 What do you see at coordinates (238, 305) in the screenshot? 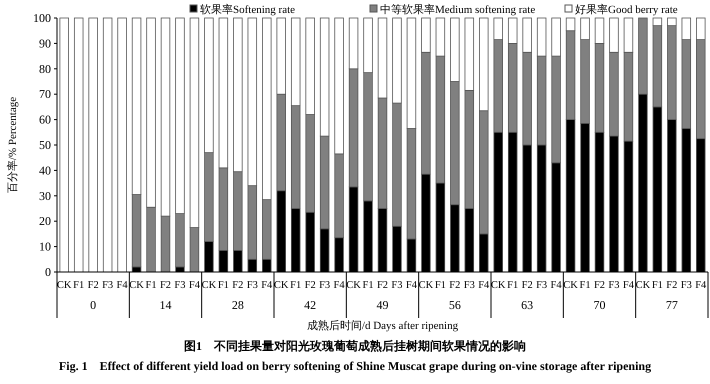
I see `text: 28` at bounding box center [238, 305].